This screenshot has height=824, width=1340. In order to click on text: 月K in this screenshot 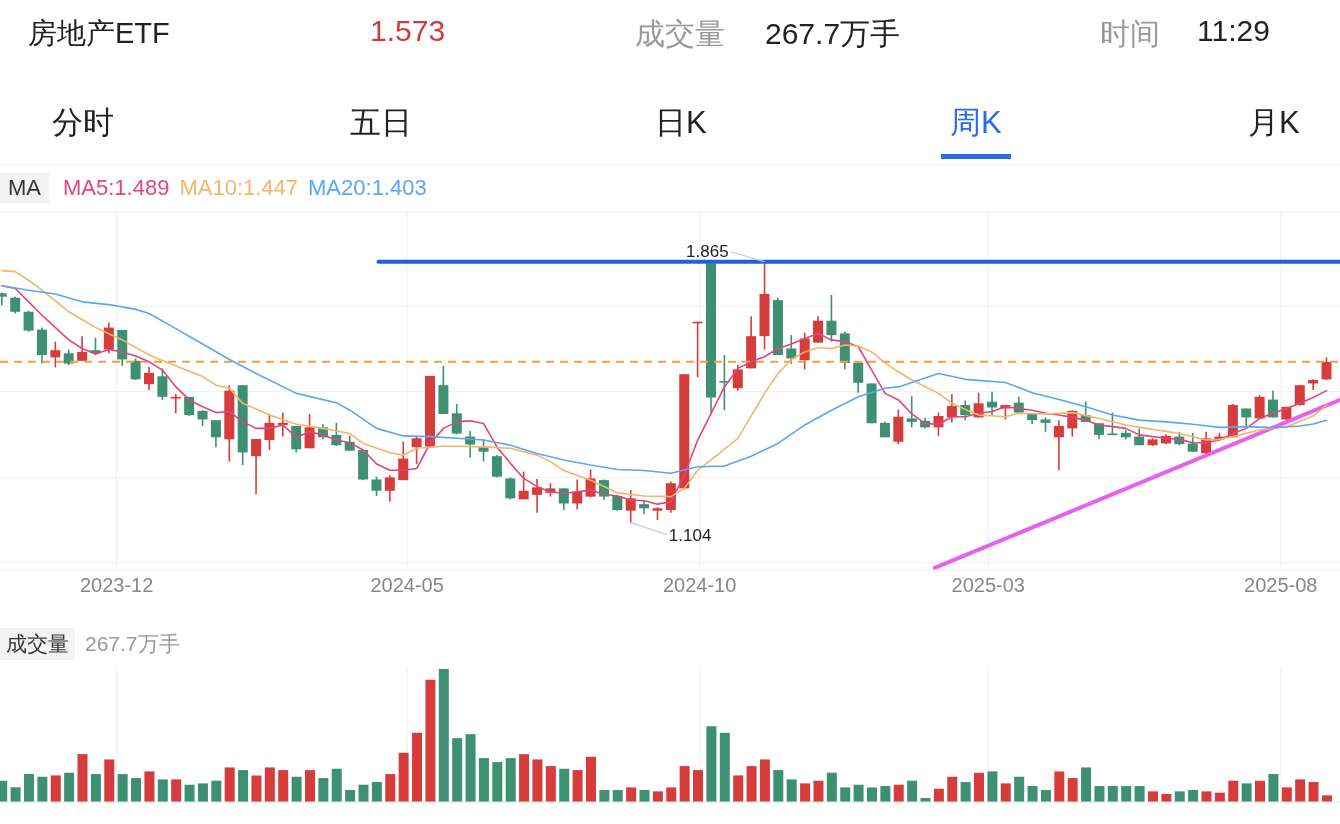, I will do `click(1274, 123)`.